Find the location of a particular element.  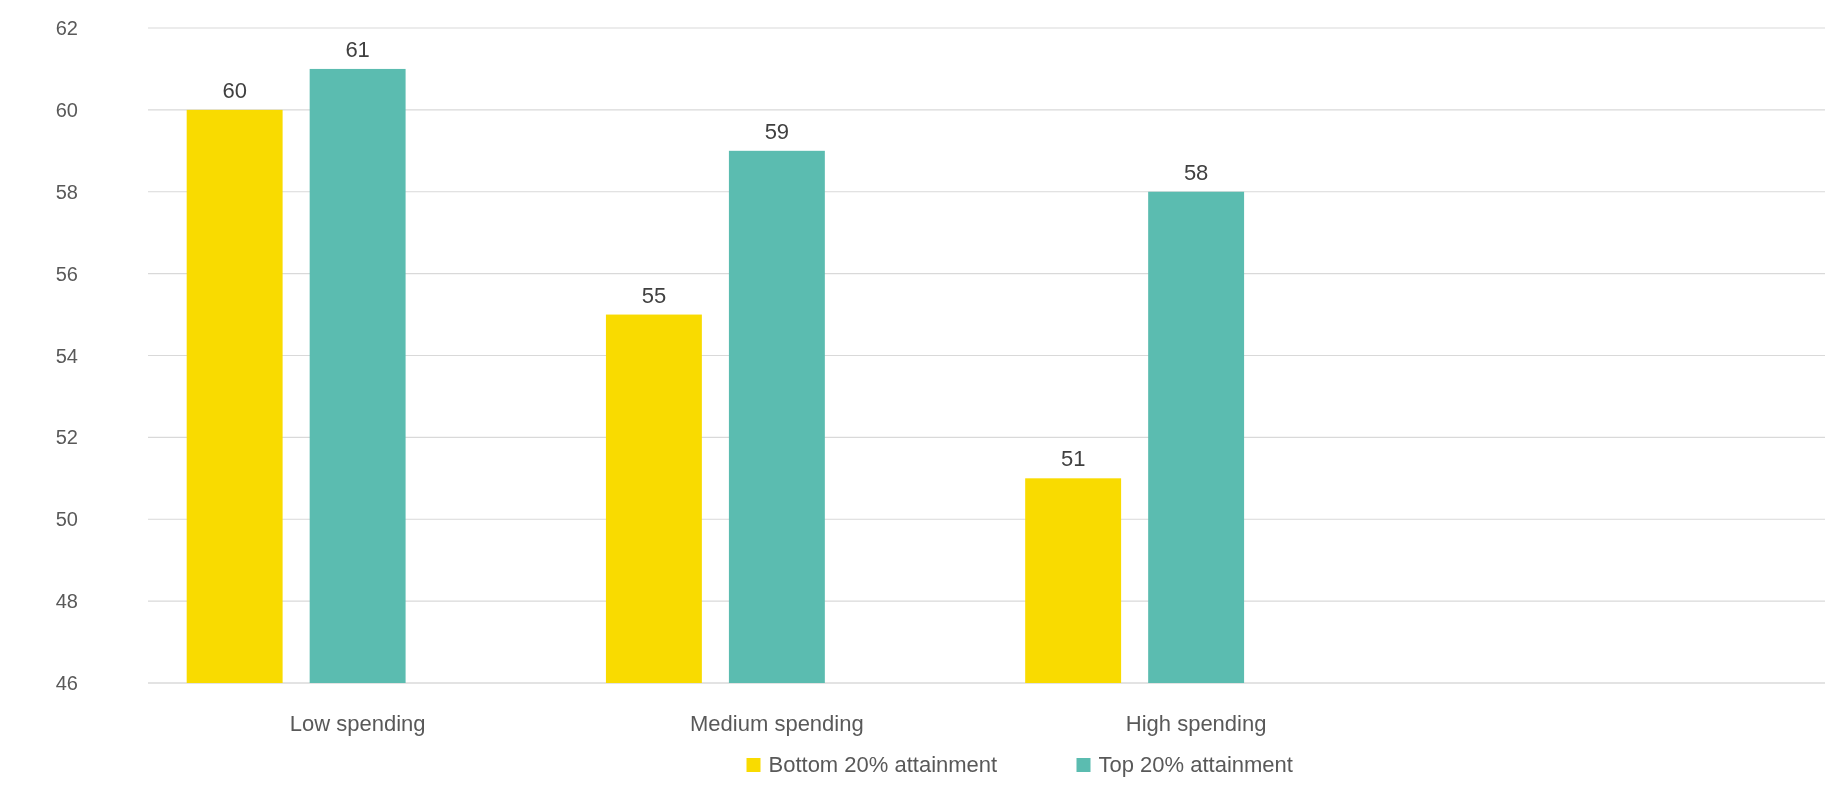

y-tick-label: 48 is located at coordinates (66, 601).